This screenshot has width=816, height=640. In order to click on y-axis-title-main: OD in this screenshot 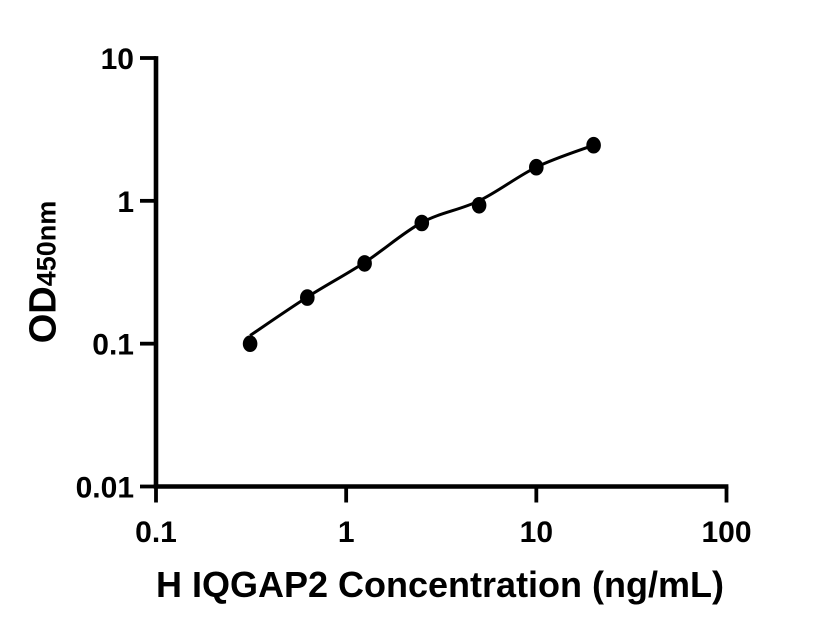, I will do `click(43, 315)`.